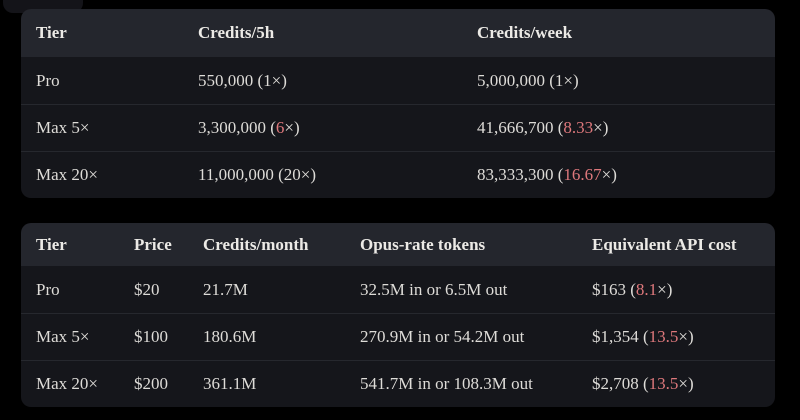 Image resolution: width=800 pixels, height=420 pixels. Describe the element at coordinates (618, 127) in the screenshot. I see `cell-credits-week: 41,666,700 (8.33×)` at that location.